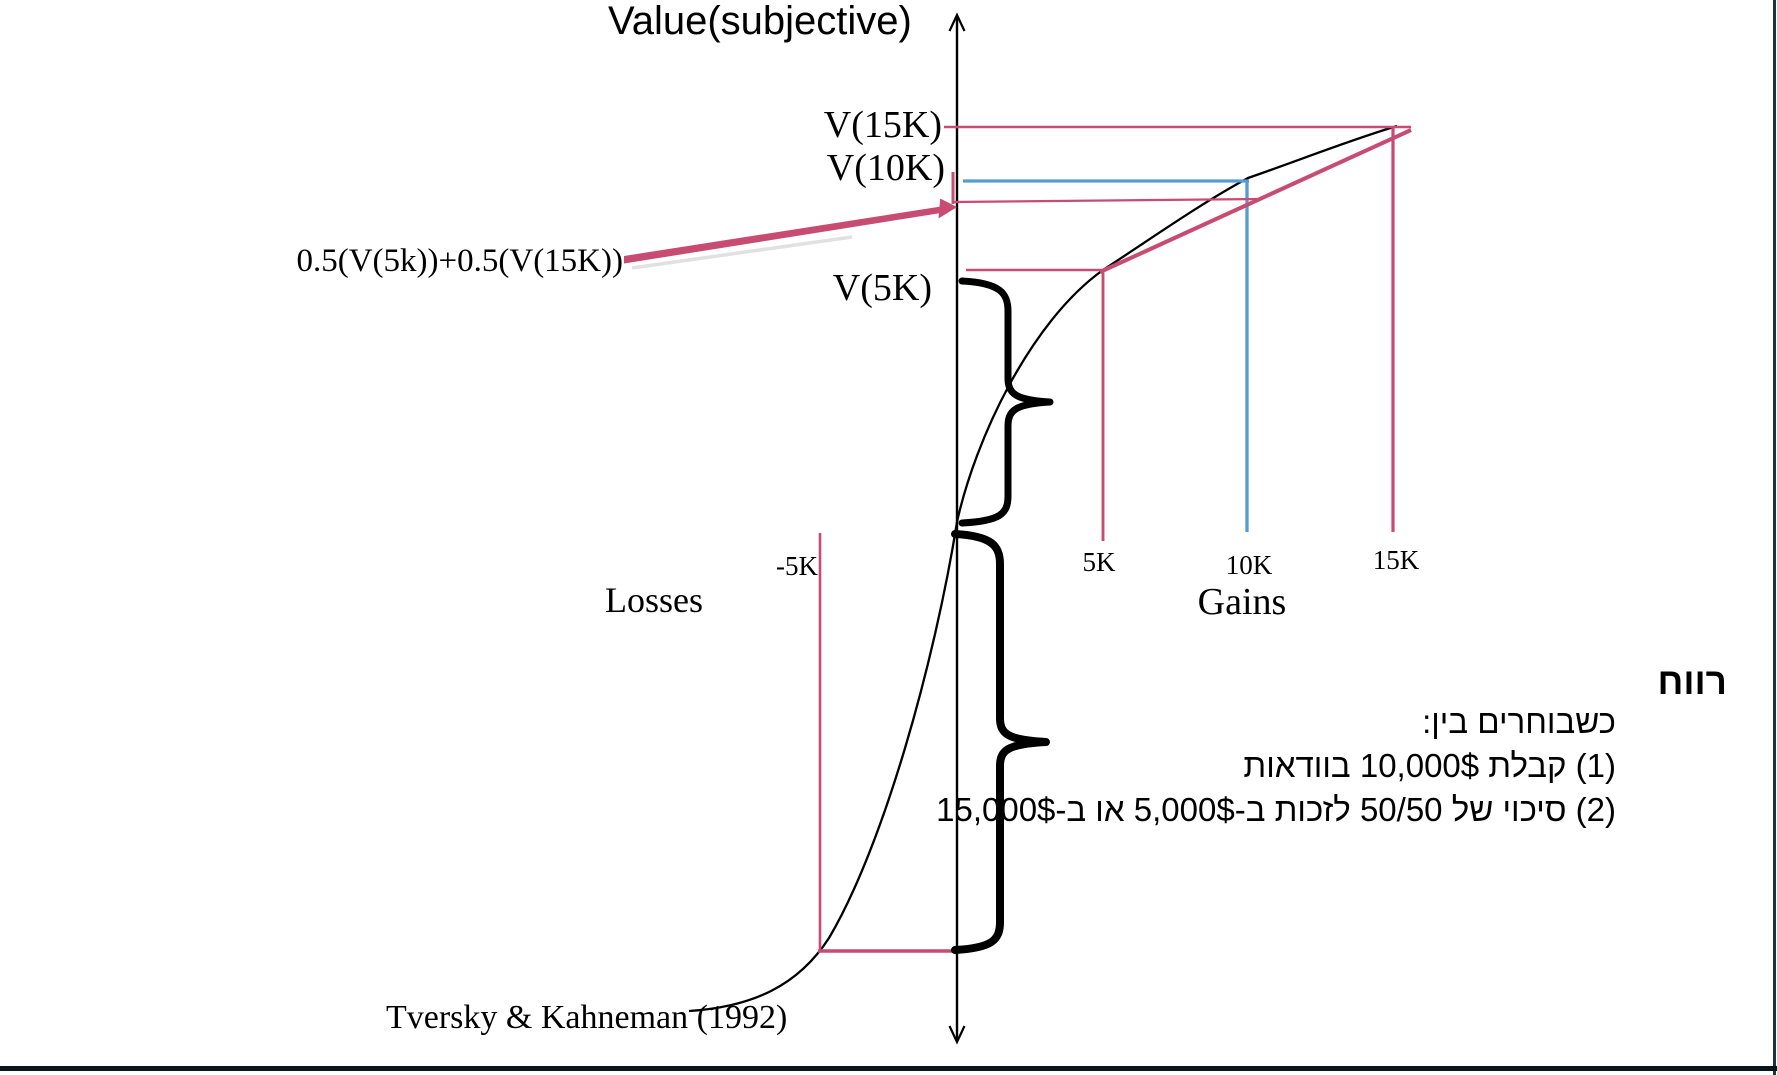  I want to click on chart-title: Value(subjective), so click(760, 21).